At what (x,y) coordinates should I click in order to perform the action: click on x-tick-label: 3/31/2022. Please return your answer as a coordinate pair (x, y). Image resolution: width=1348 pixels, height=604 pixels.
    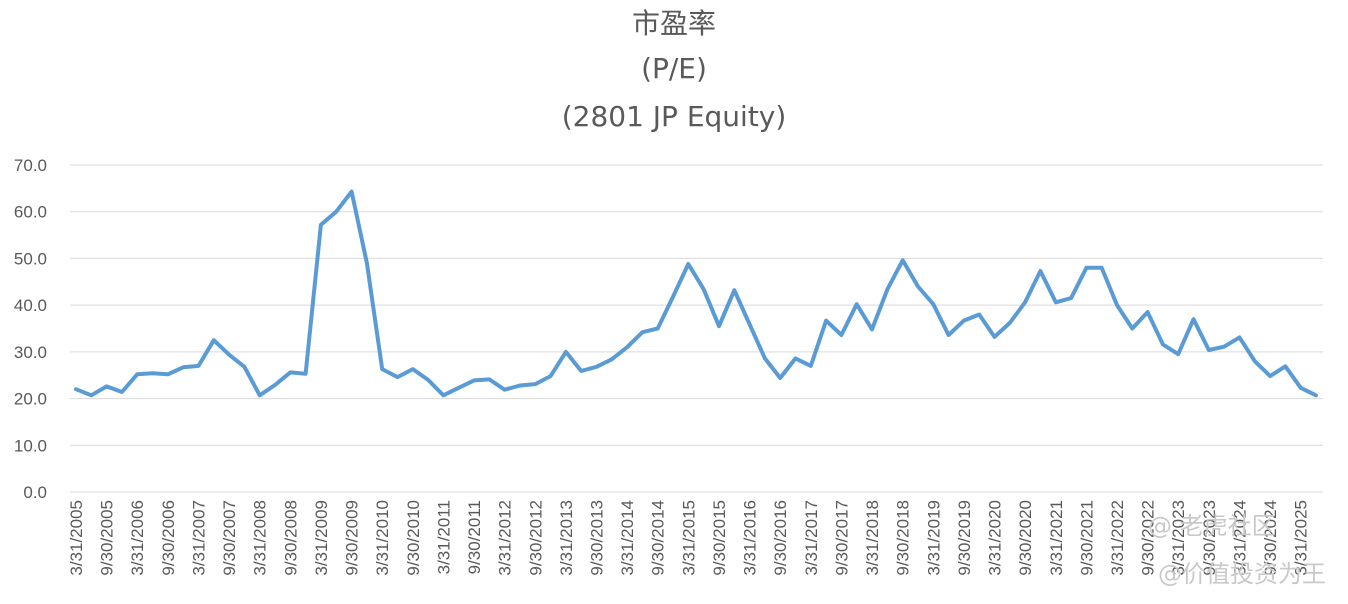
    Looking at the image, I should click on (1117, 538).